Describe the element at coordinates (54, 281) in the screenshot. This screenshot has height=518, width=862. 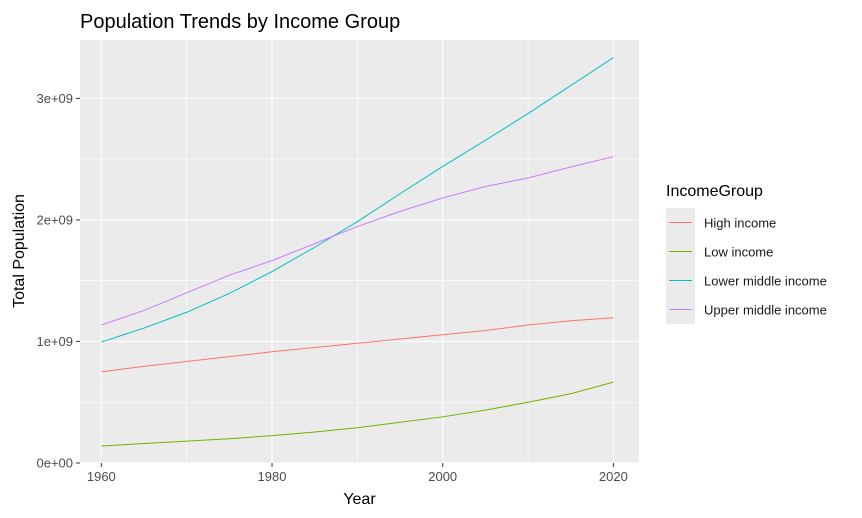
I see `y-tick-labels: 0e+00 1e+09 2e+09 3e+09` at that location.